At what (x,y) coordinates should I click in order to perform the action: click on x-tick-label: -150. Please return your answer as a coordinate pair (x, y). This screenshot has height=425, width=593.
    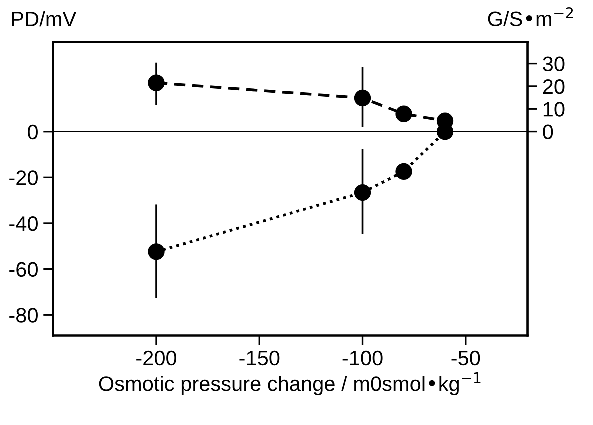
    Looking at the image, I should click on (260, 358).